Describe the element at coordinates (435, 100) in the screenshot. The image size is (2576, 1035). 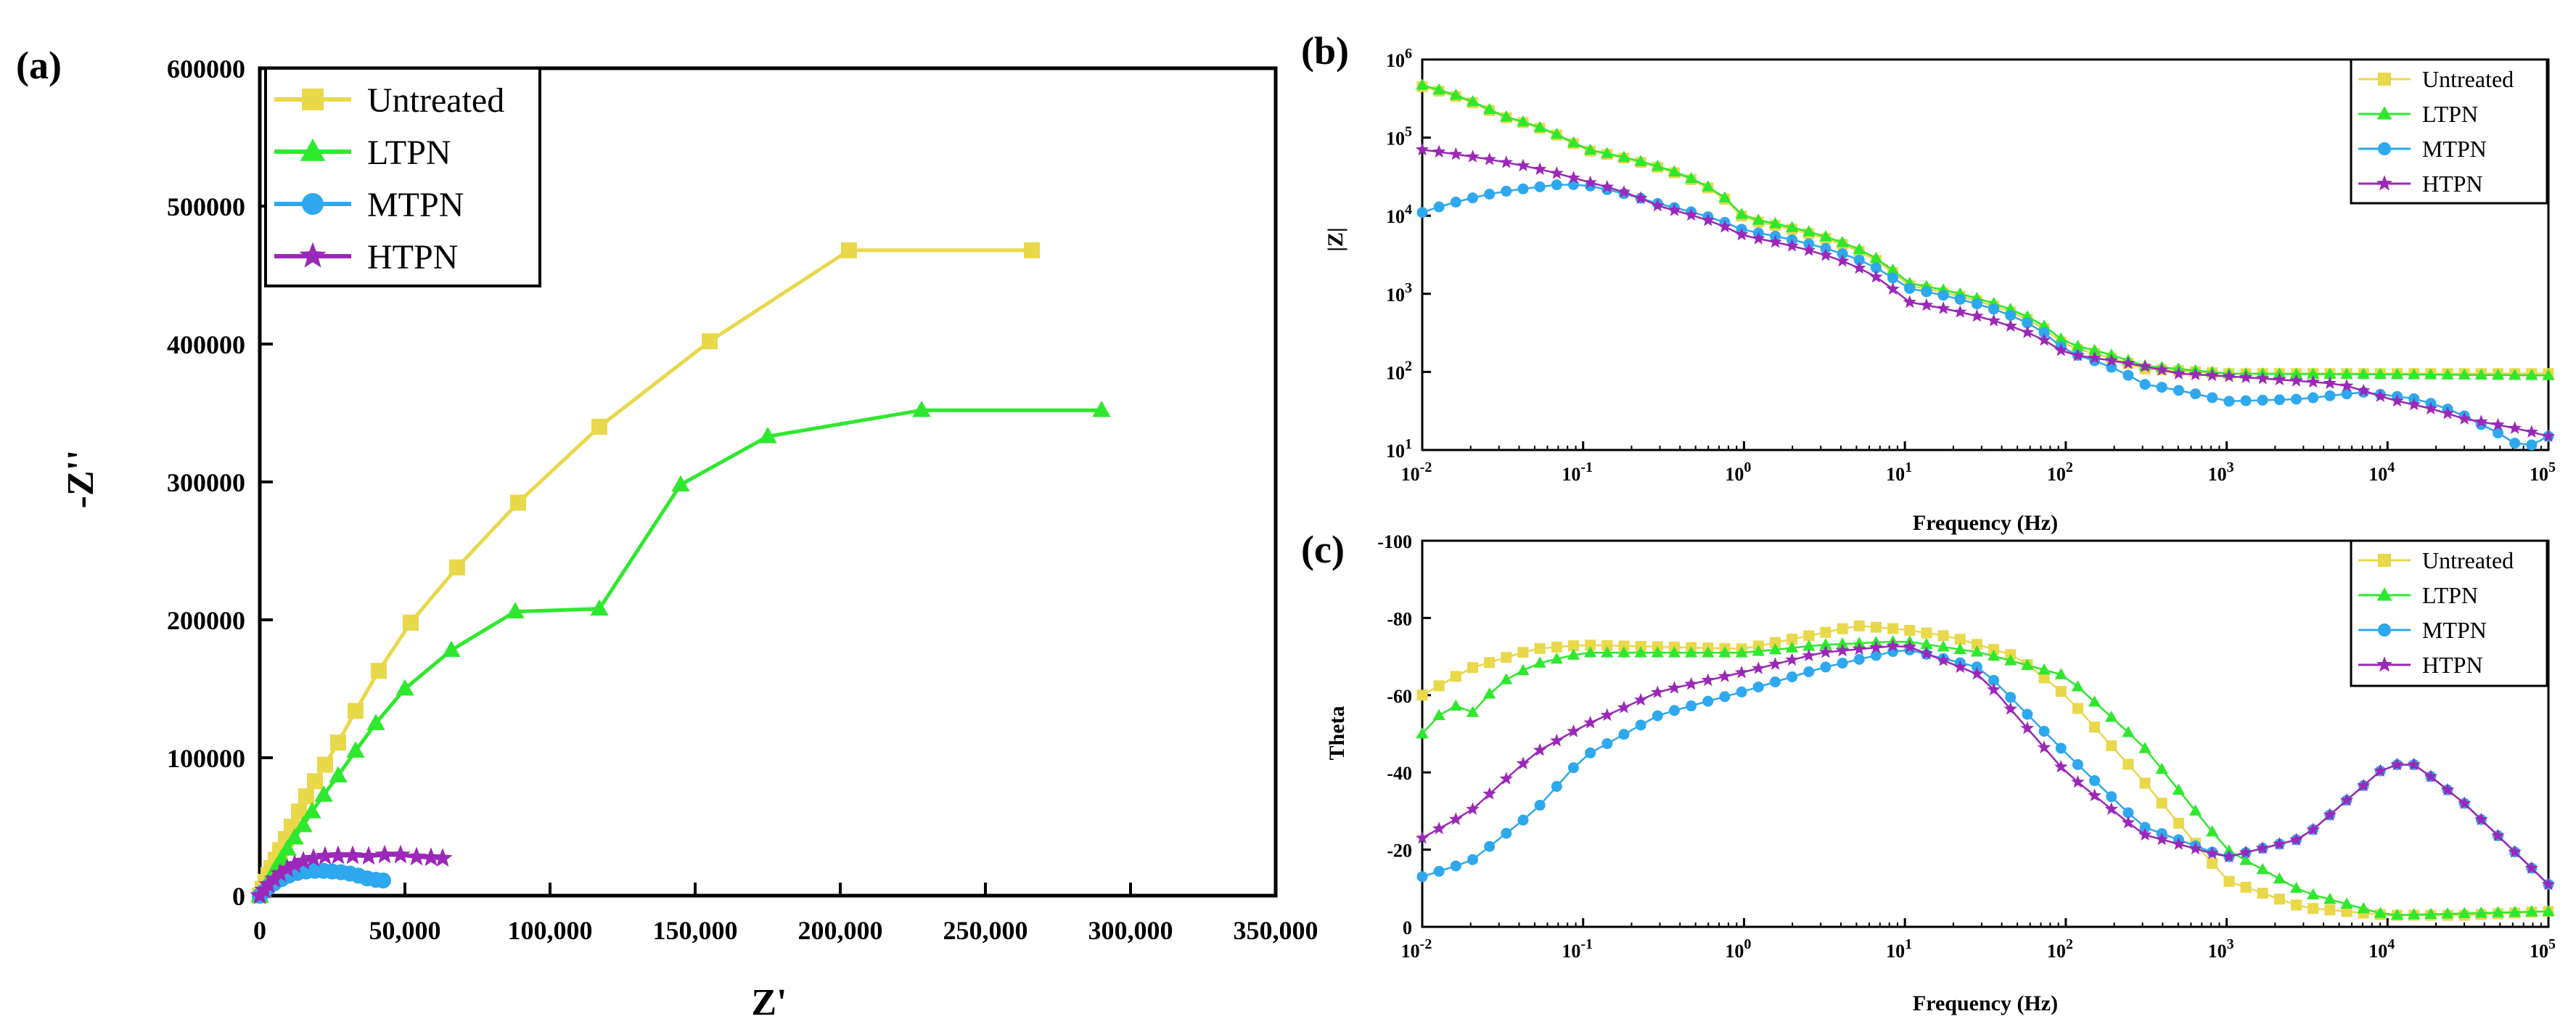
I see `legend-untreated-label: Untreated` at that location.